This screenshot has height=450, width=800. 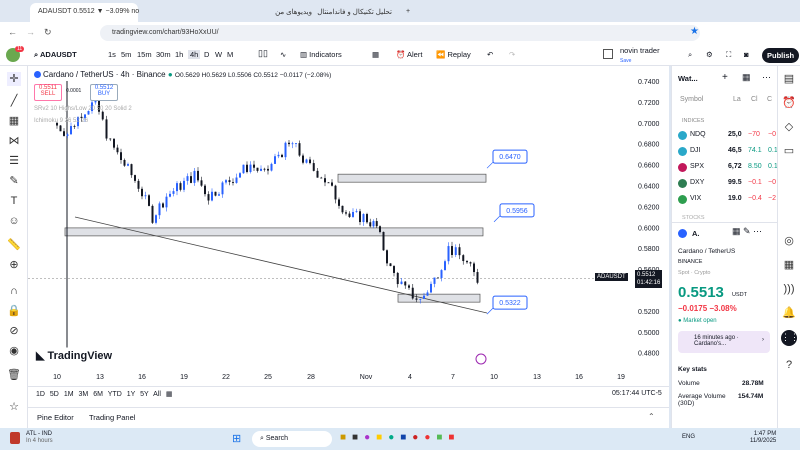 What do you see at coordinates (737, 99) in the screenshot?
I see `col-last: La` at bounding box center [737, 99].